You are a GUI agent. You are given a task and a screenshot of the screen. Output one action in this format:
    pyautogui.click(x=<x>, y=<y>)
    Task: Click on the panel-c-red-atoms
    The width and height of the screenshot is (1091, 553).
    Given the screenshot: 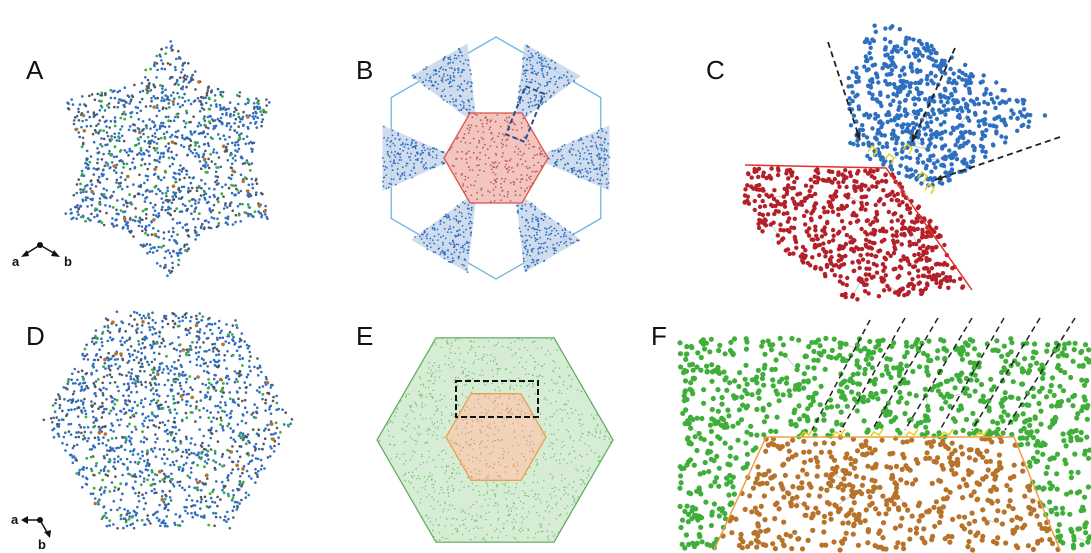 What is the action you would take?
    pyautogui.click(x=854, y=234)
    